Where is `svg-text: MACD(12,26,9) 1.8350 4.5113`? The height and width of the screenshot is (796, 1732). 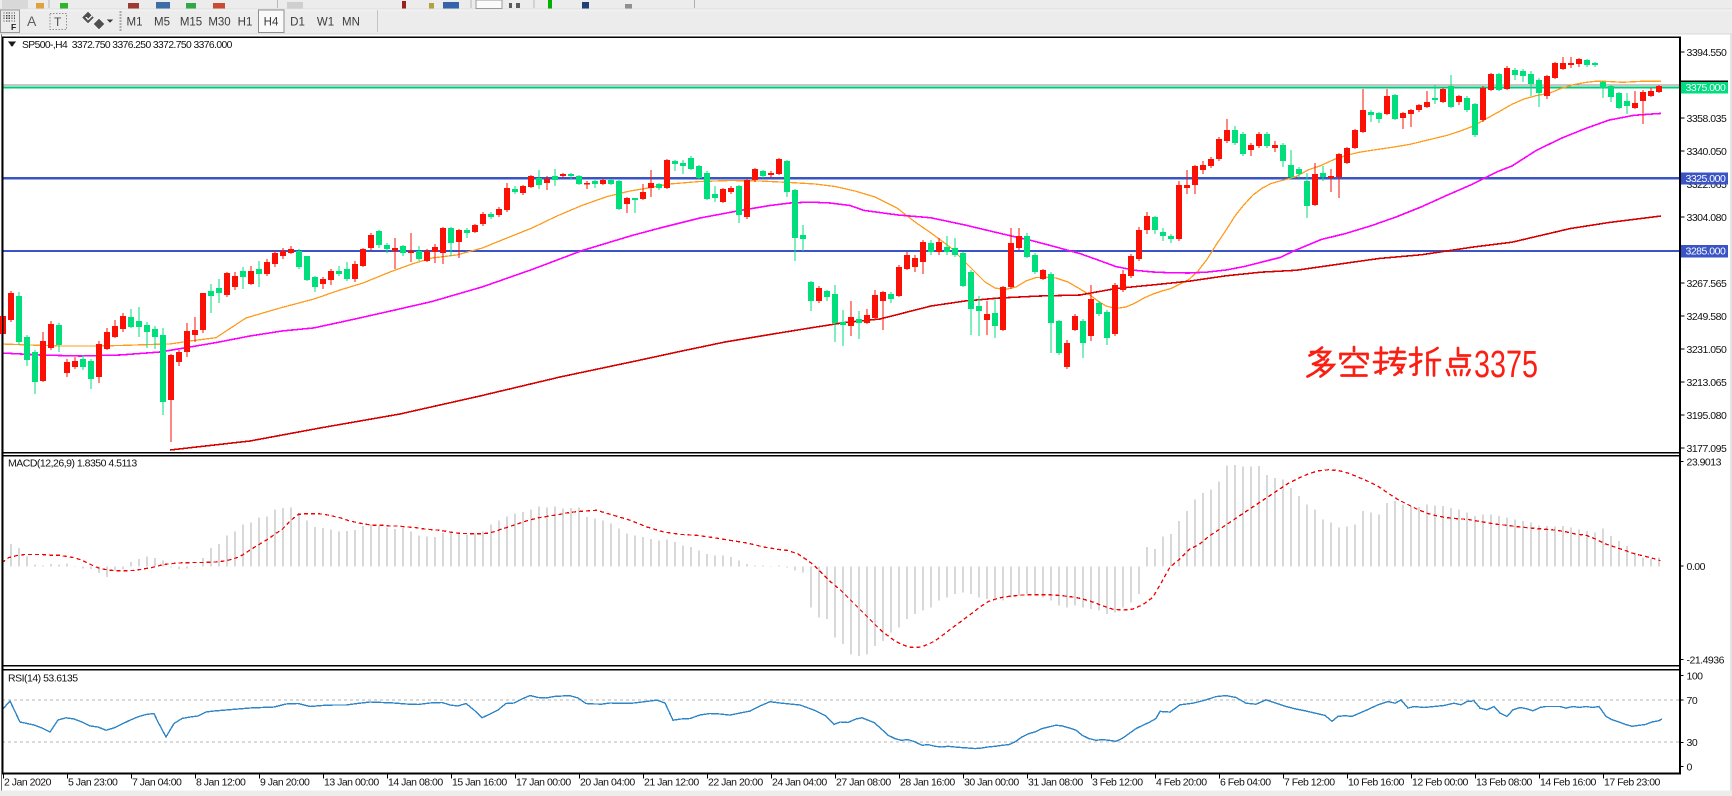 svg-text: MACD(12,26,9) 1.8350 4.5113 is located at coordinates (72, 464).